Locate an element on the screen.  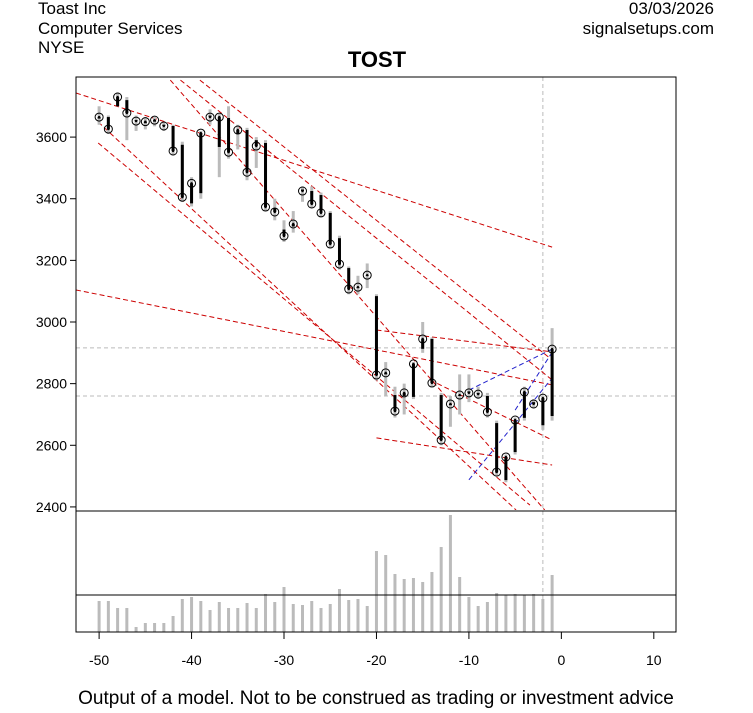
source: signalsetups.com is located at coordinates (648, 28).